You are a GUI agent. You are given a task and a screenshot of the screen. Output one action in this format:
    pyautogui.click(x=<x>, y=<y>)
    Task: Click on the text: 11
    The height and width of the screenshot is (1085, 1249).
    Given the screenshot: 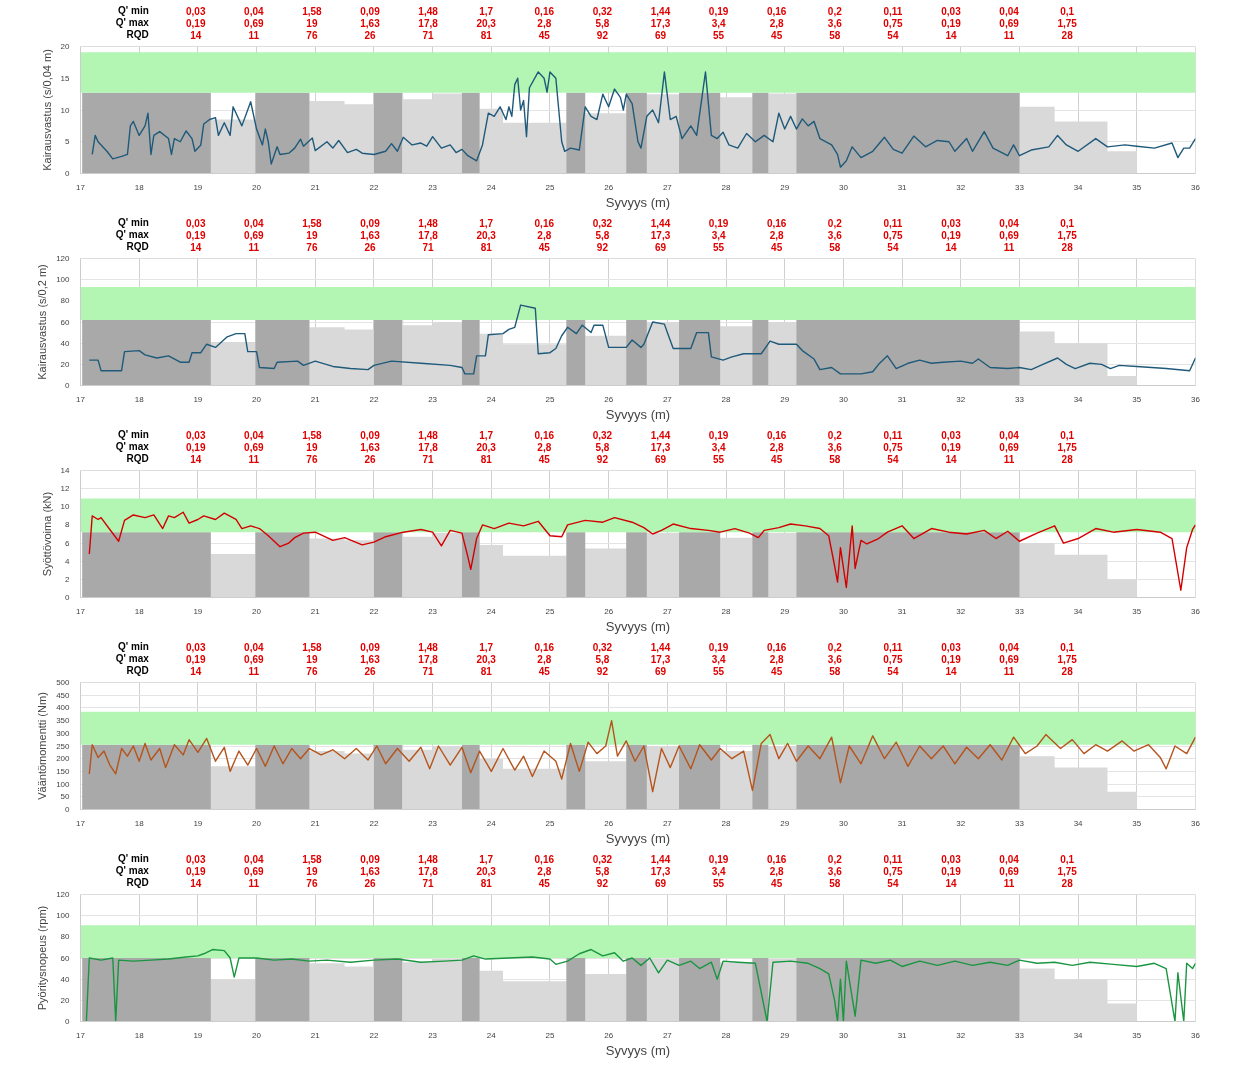 What is the action you would take?
    pyautogui.click(x=254, y=883)
    